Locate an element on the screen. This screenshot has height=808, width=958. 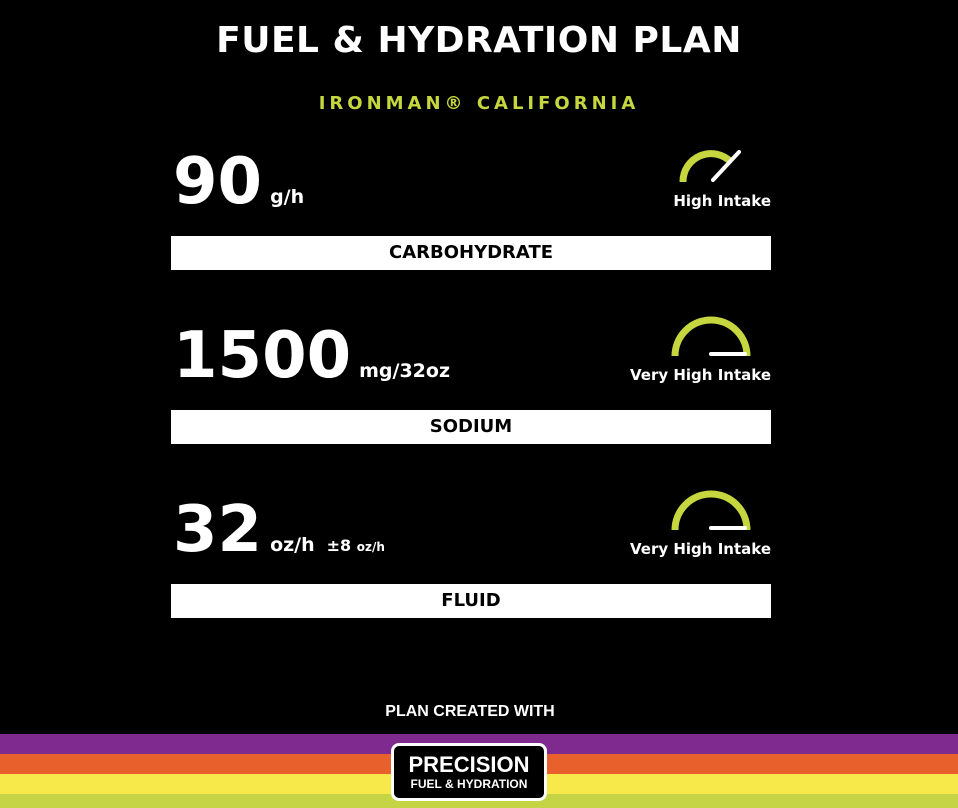
carbohydrate-metric: 90 g/h High Intake CARBOHYDRATE is located at coordinates (471, 210).